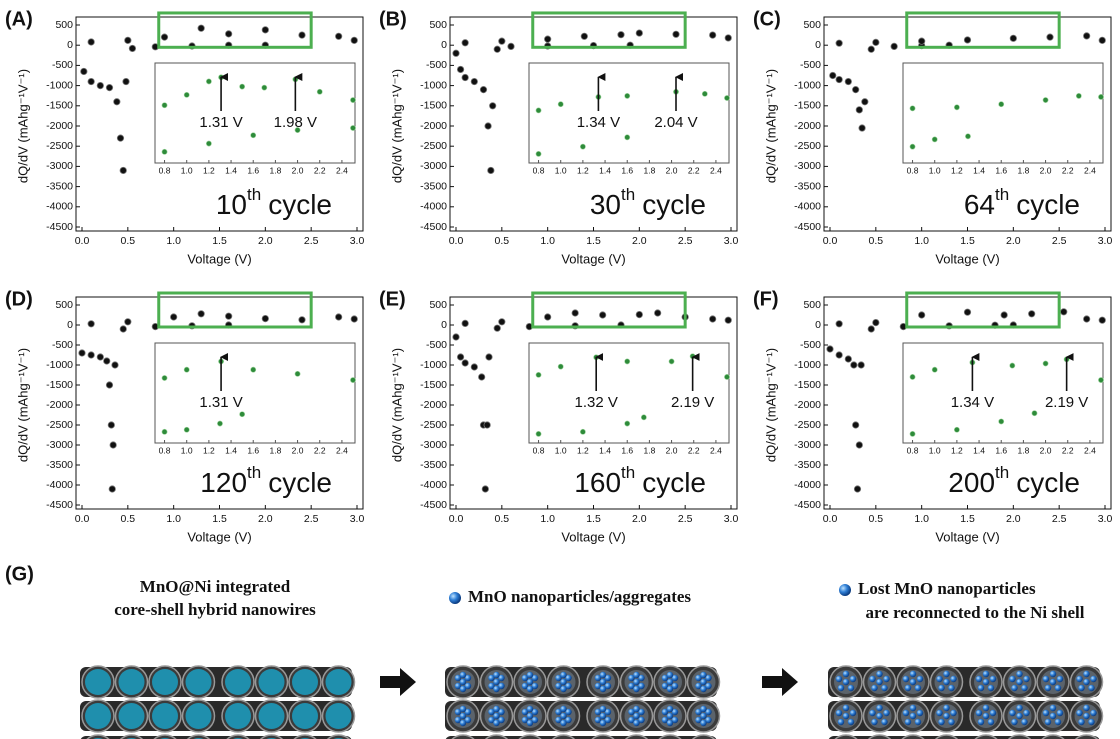 The width and height of the screenshot is (1120, 739). I want to click on peak-label: 2.19 V, so click(1066, 402).